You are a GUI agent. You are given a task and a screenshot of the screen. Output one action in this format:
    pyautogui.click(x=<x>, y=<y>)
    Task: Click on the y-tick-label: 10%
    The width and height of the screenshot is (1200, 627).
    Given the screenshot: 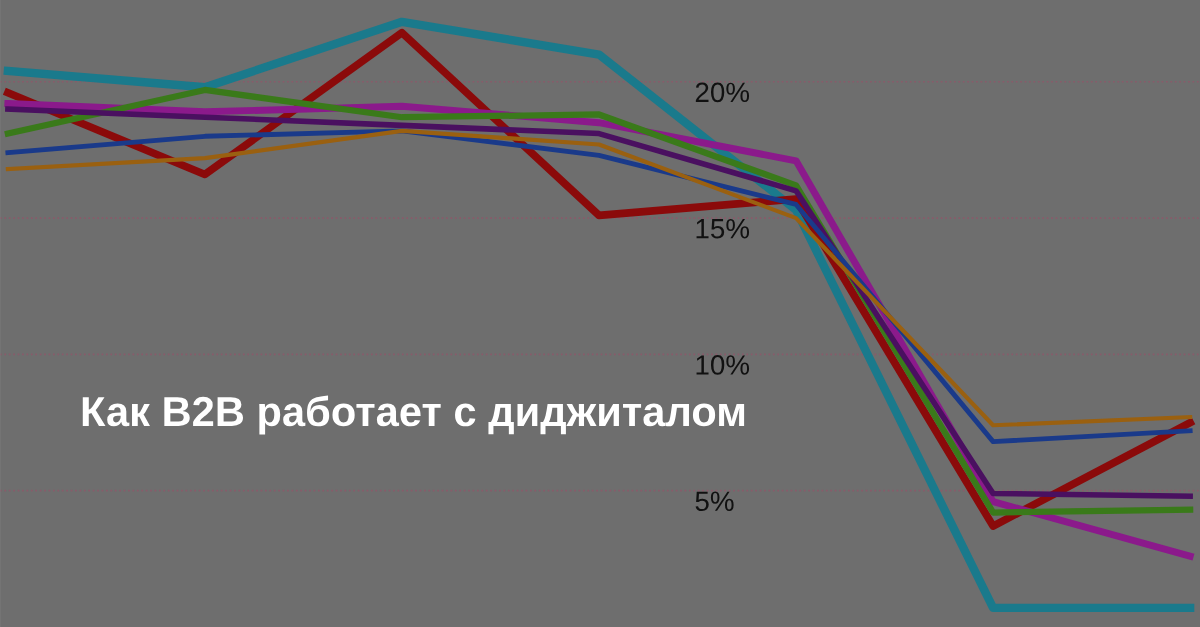 What is the action you would take?
    pyautogui.click(x=723, y=365)
    